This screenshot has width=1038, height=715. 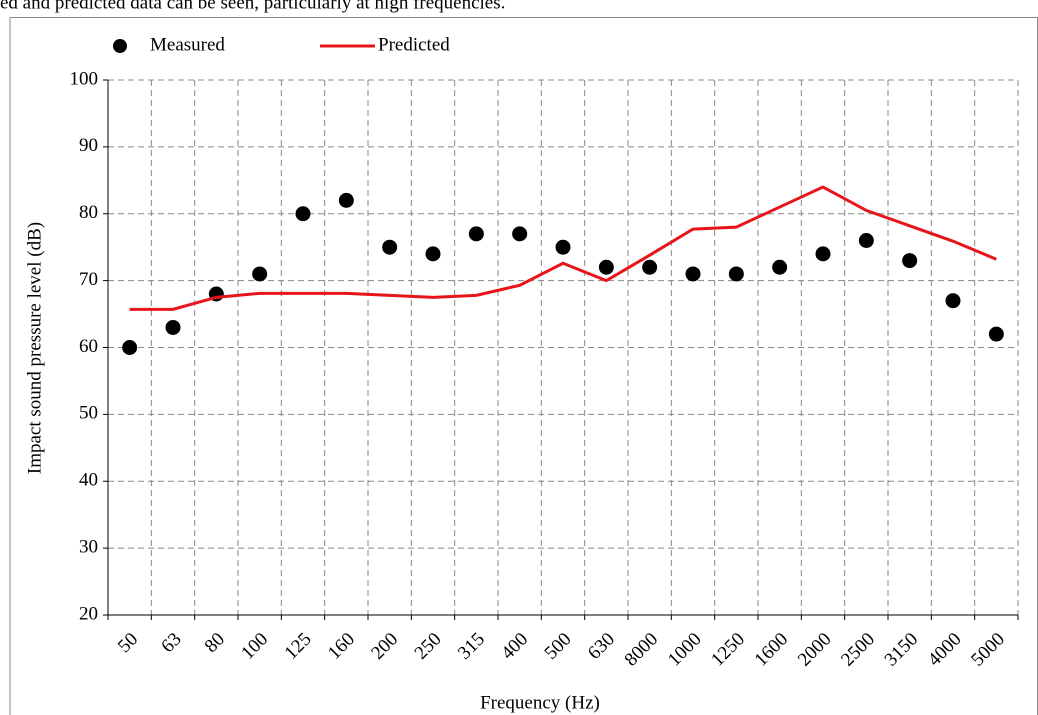 What do you see at coordinates (254, 646) in the screenshot?
I see `x-tick-label: 100` at bounding box center [254, 646].